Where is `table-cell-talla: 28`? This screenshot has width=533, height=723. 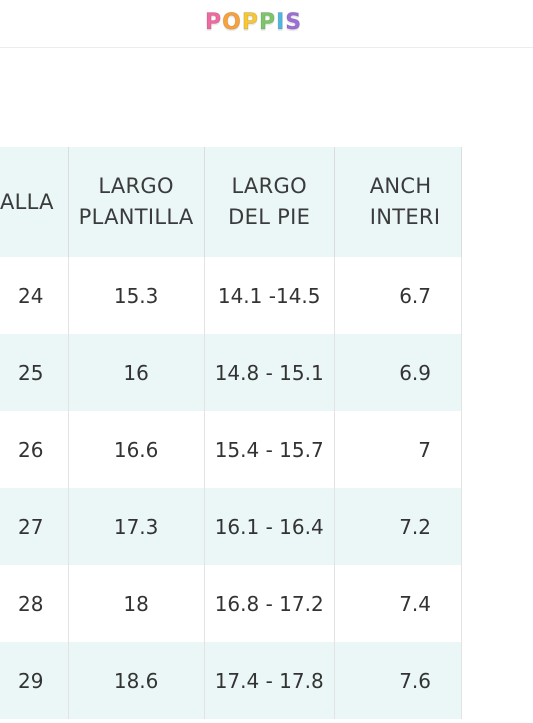 table-cell-talla: 28 is located at coordinates (34, 603).